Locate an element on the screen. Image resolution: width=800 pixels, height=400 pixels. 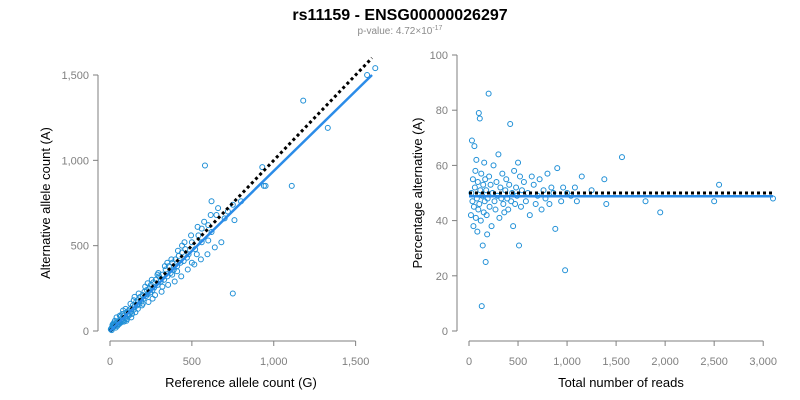
left-y-tick-label: 500 is located at coordinates (80, 247).